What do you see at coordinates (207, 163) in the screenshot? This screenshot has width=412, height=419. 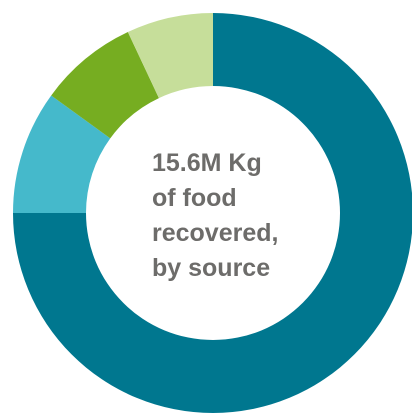 I see `chart-title-line-1: 15.6M Kg` at bounding box center [207, 163].